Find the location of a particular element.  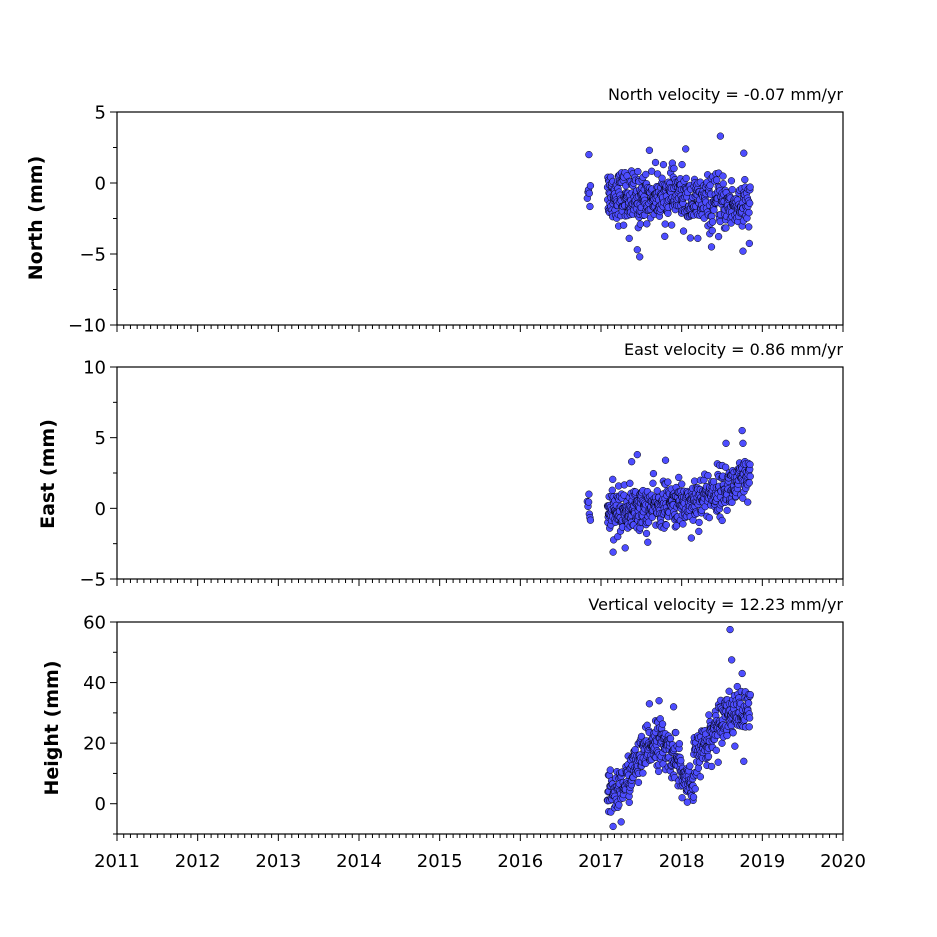

x-tick-label: 2012 is located at coordinates (198, 861).